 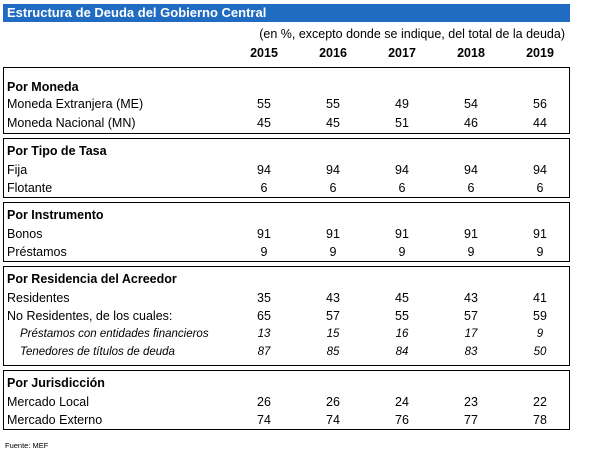 I want to click on row-label: Mercado Local, so click(x=48, y=402).